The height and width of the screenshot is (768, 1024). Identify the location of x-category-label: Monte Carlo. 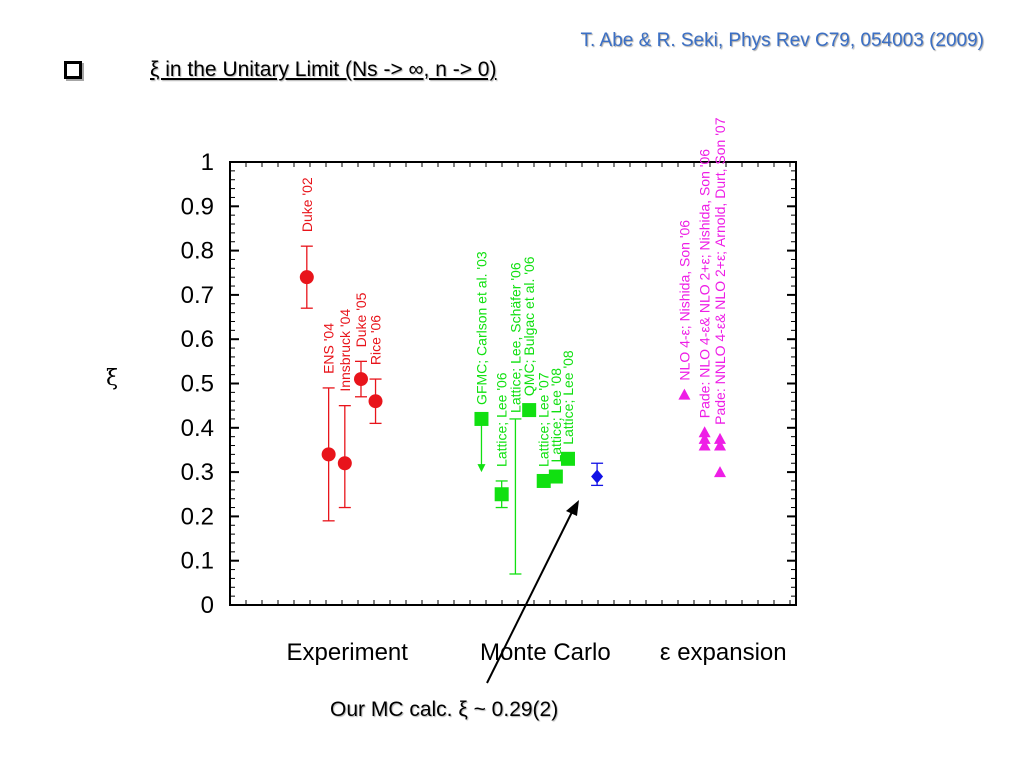
(545, 652).